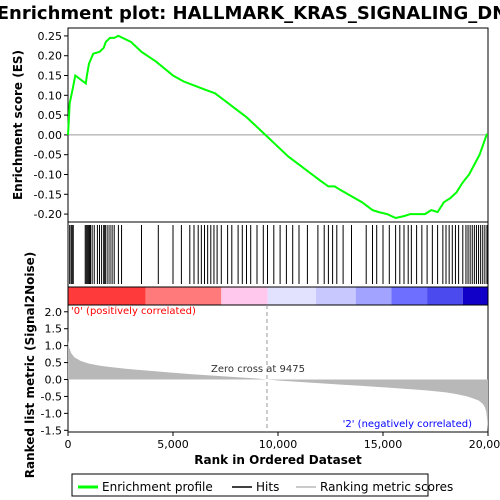  I want to click on metric-tick-label: -1.5, so click(51, 430).